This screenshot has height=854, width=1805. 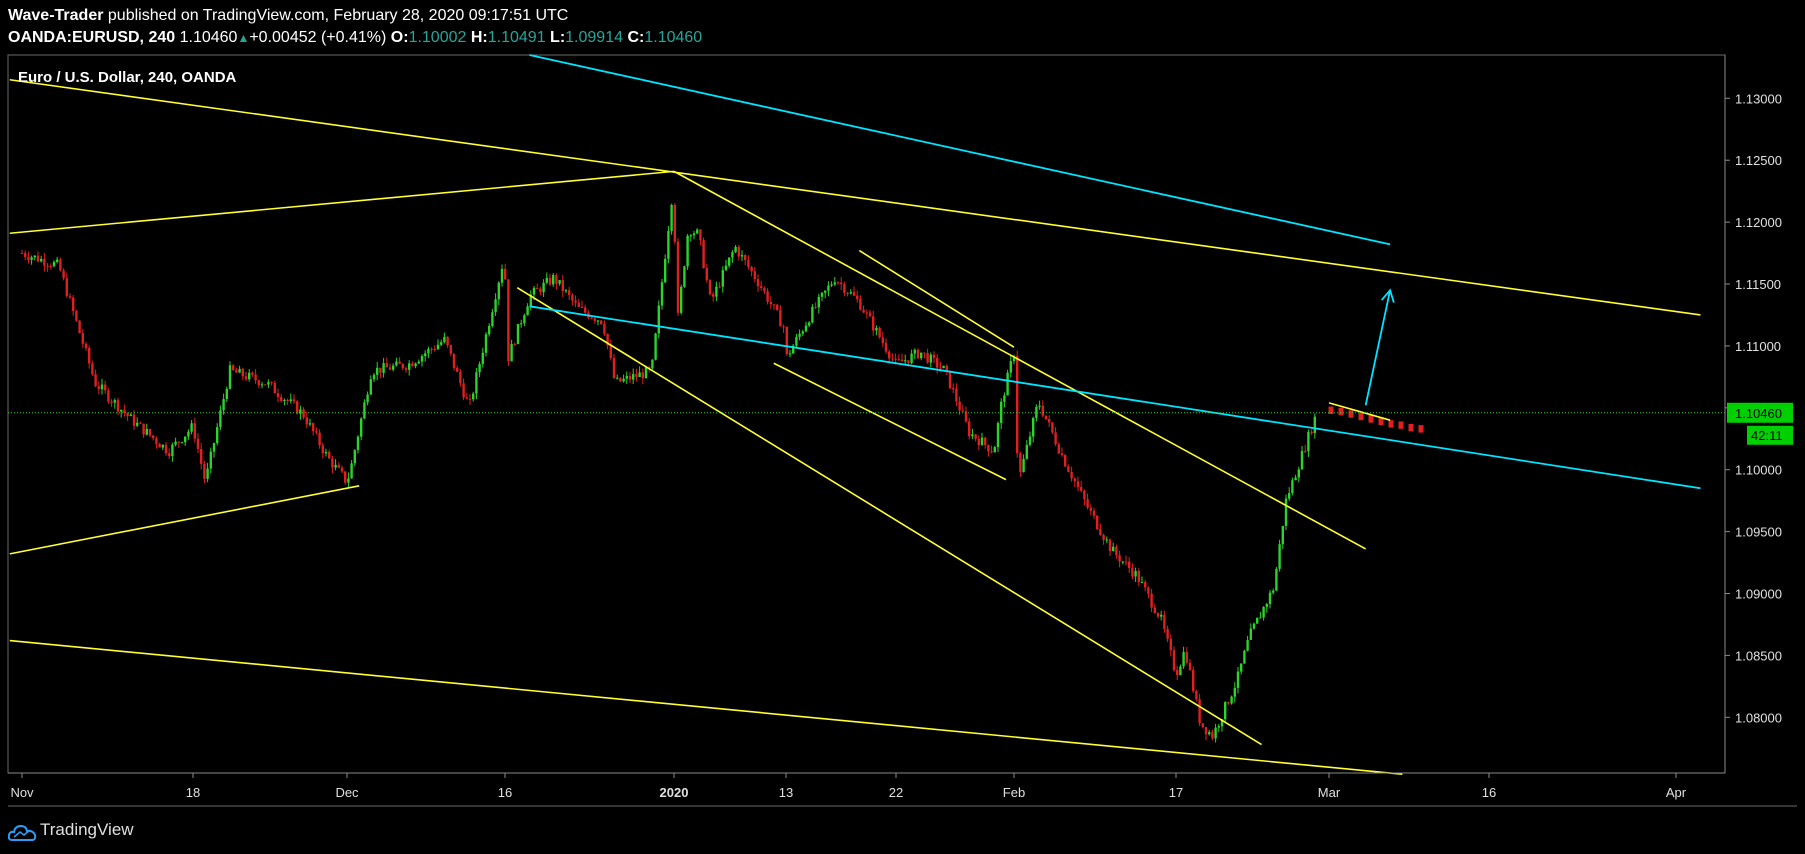 What do you see at coordinates (786, 792) in the screenshot?
I see `time-tick-label: 13` at bounding box center [786, 792].